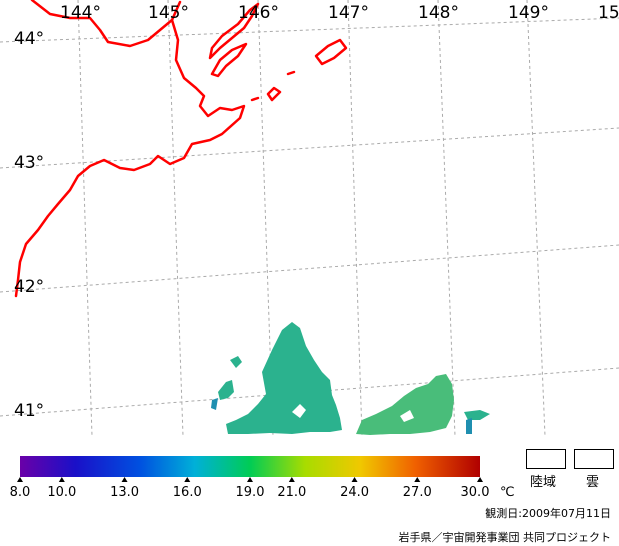 The height and width of the screenshot is (546, 619). Describe the element at coordinates (417, 492) in the screenshot. I see `color-scale-tick-label: 27.0` at that location.